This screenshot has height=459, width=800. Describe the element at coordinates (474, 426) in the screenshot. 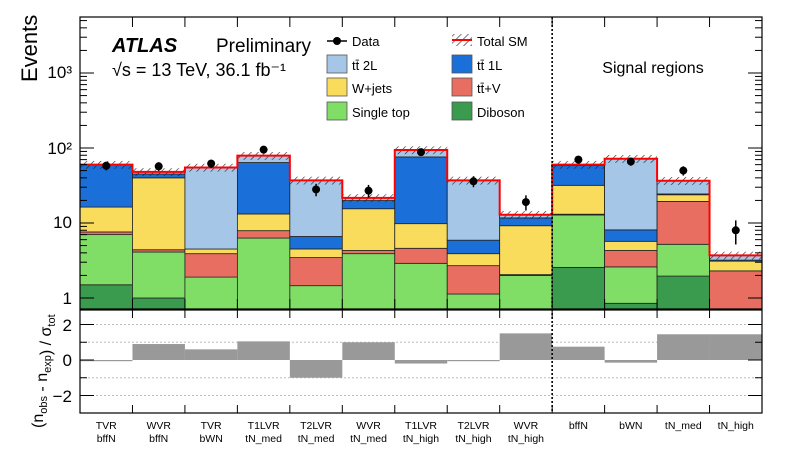

I see `x-tick-label: T2LVR` at that location.